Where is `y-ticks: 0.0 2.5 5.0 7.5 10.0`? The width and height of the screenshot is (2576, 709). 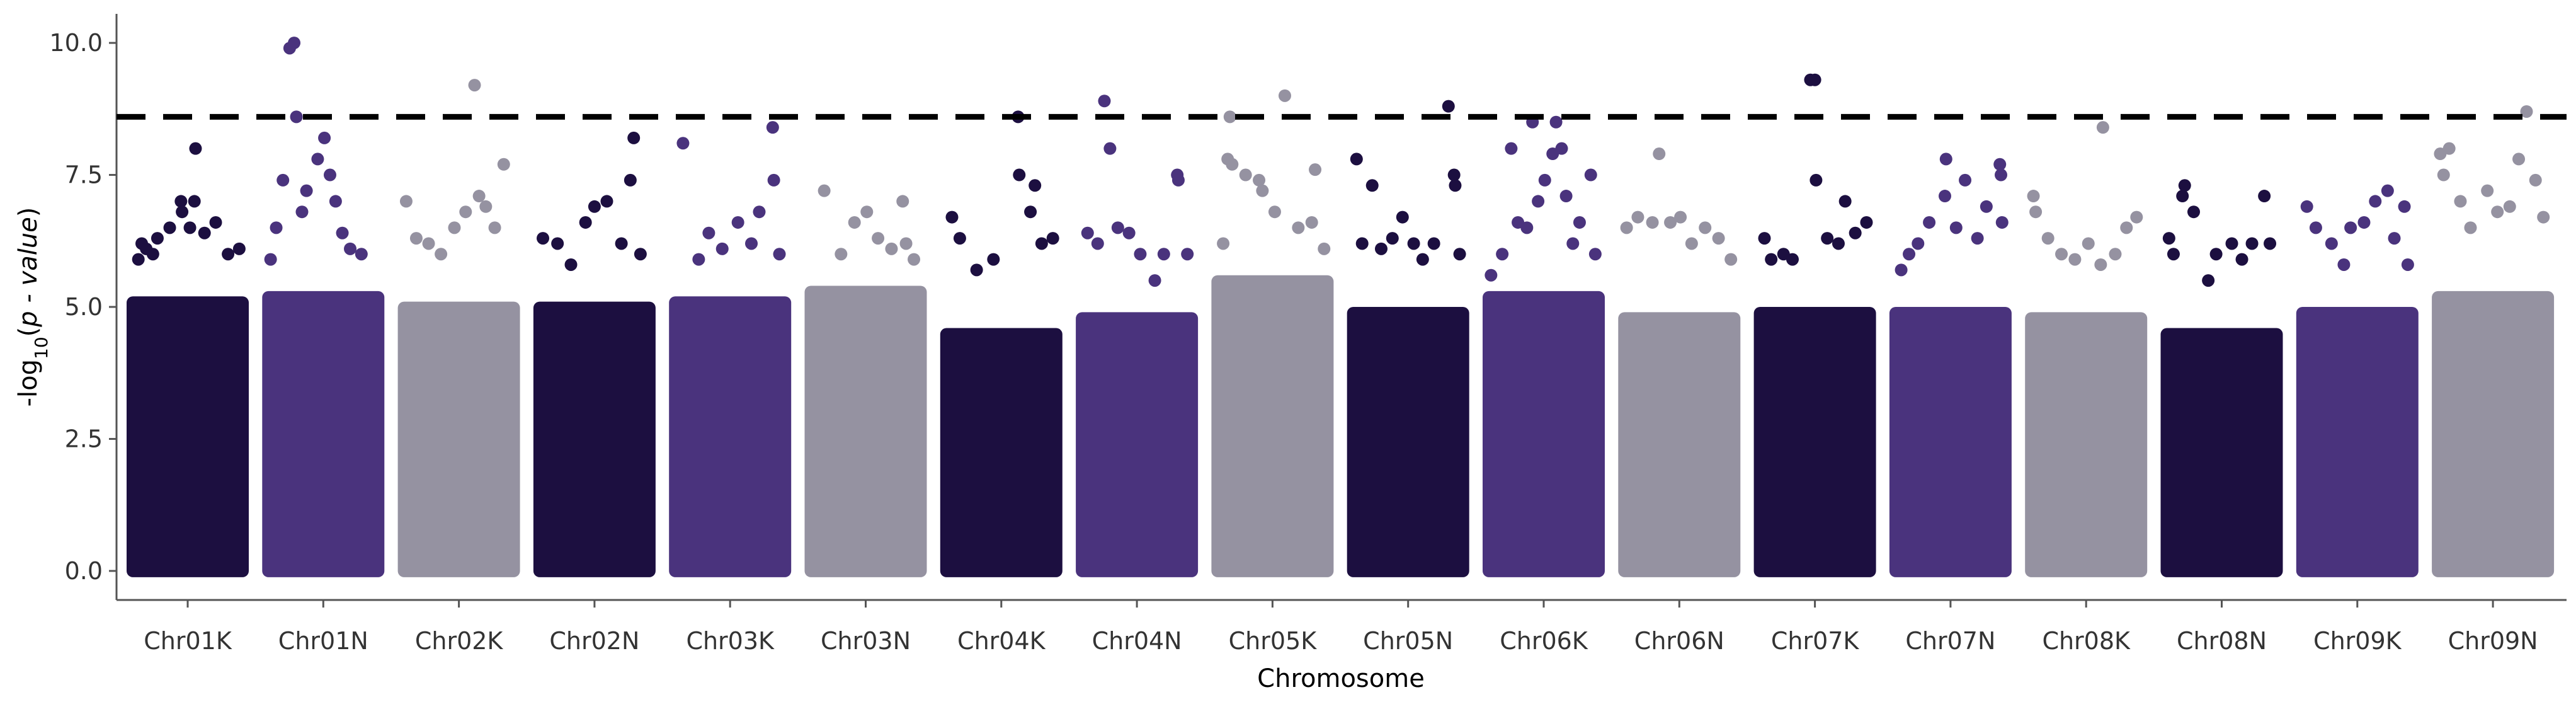 y-ticks: 0.0 2.5 5.0 7.5 10.0 is located at coordinates (83, 307).